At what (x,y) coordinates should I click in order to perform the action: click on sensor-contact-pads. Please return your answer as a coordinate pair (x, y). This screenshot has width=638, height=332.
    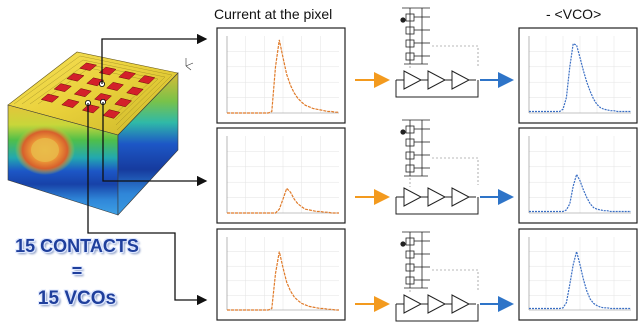
    Looking at the image, I should click on (98, 90).